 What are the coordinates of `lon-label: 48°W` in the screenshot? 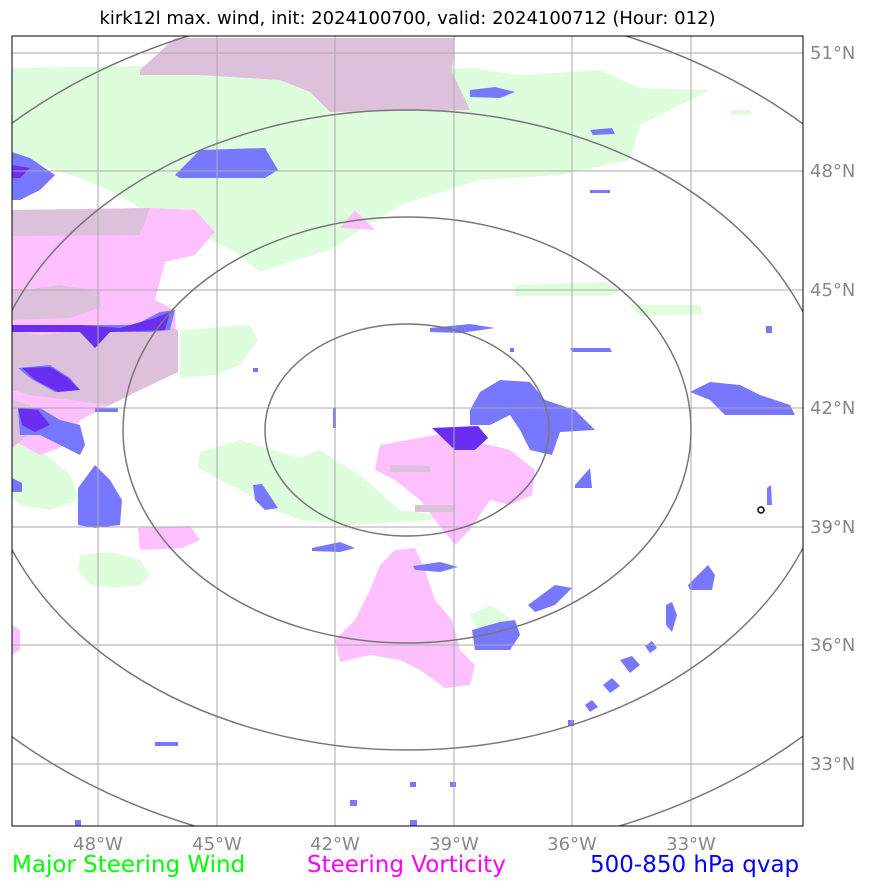 It's located at (98, 844).